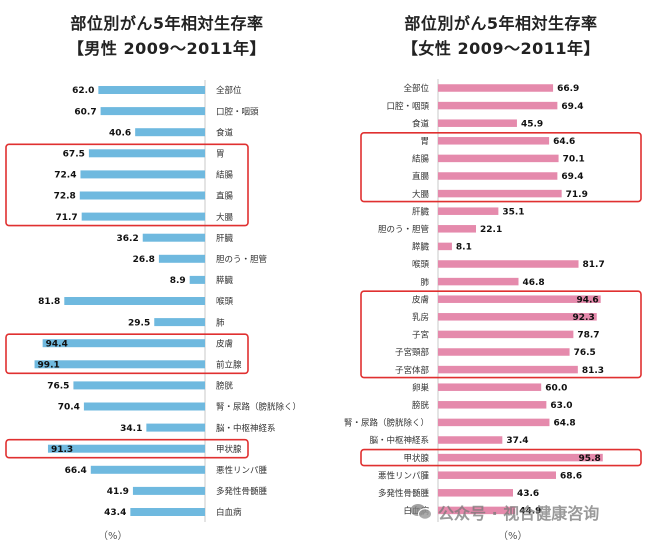 The image size is (668, 556). I want to click on female-category-label: 食道, so click(421, 123).